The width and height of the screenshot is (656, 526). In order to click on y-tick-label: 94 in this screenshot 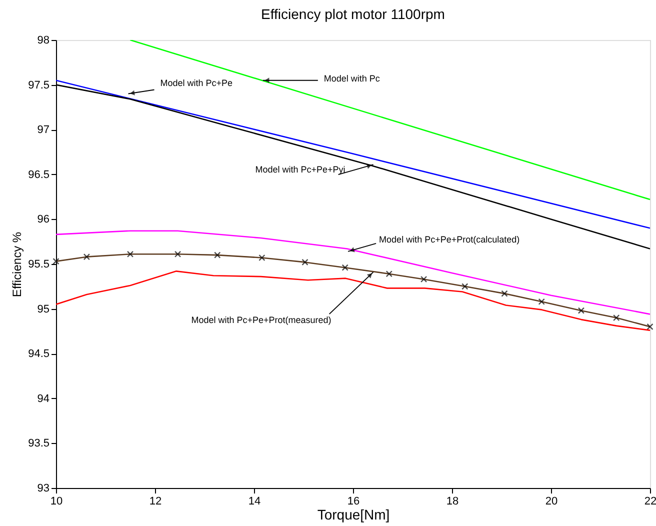, I will do `click(43, 398)`.